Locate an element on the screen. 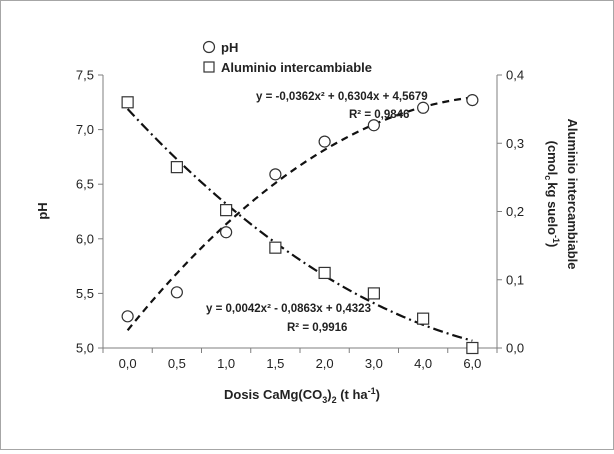 This screenshot has width=614, height=454. y-tick-label: 7,5 is located at coordinates (85, 75).